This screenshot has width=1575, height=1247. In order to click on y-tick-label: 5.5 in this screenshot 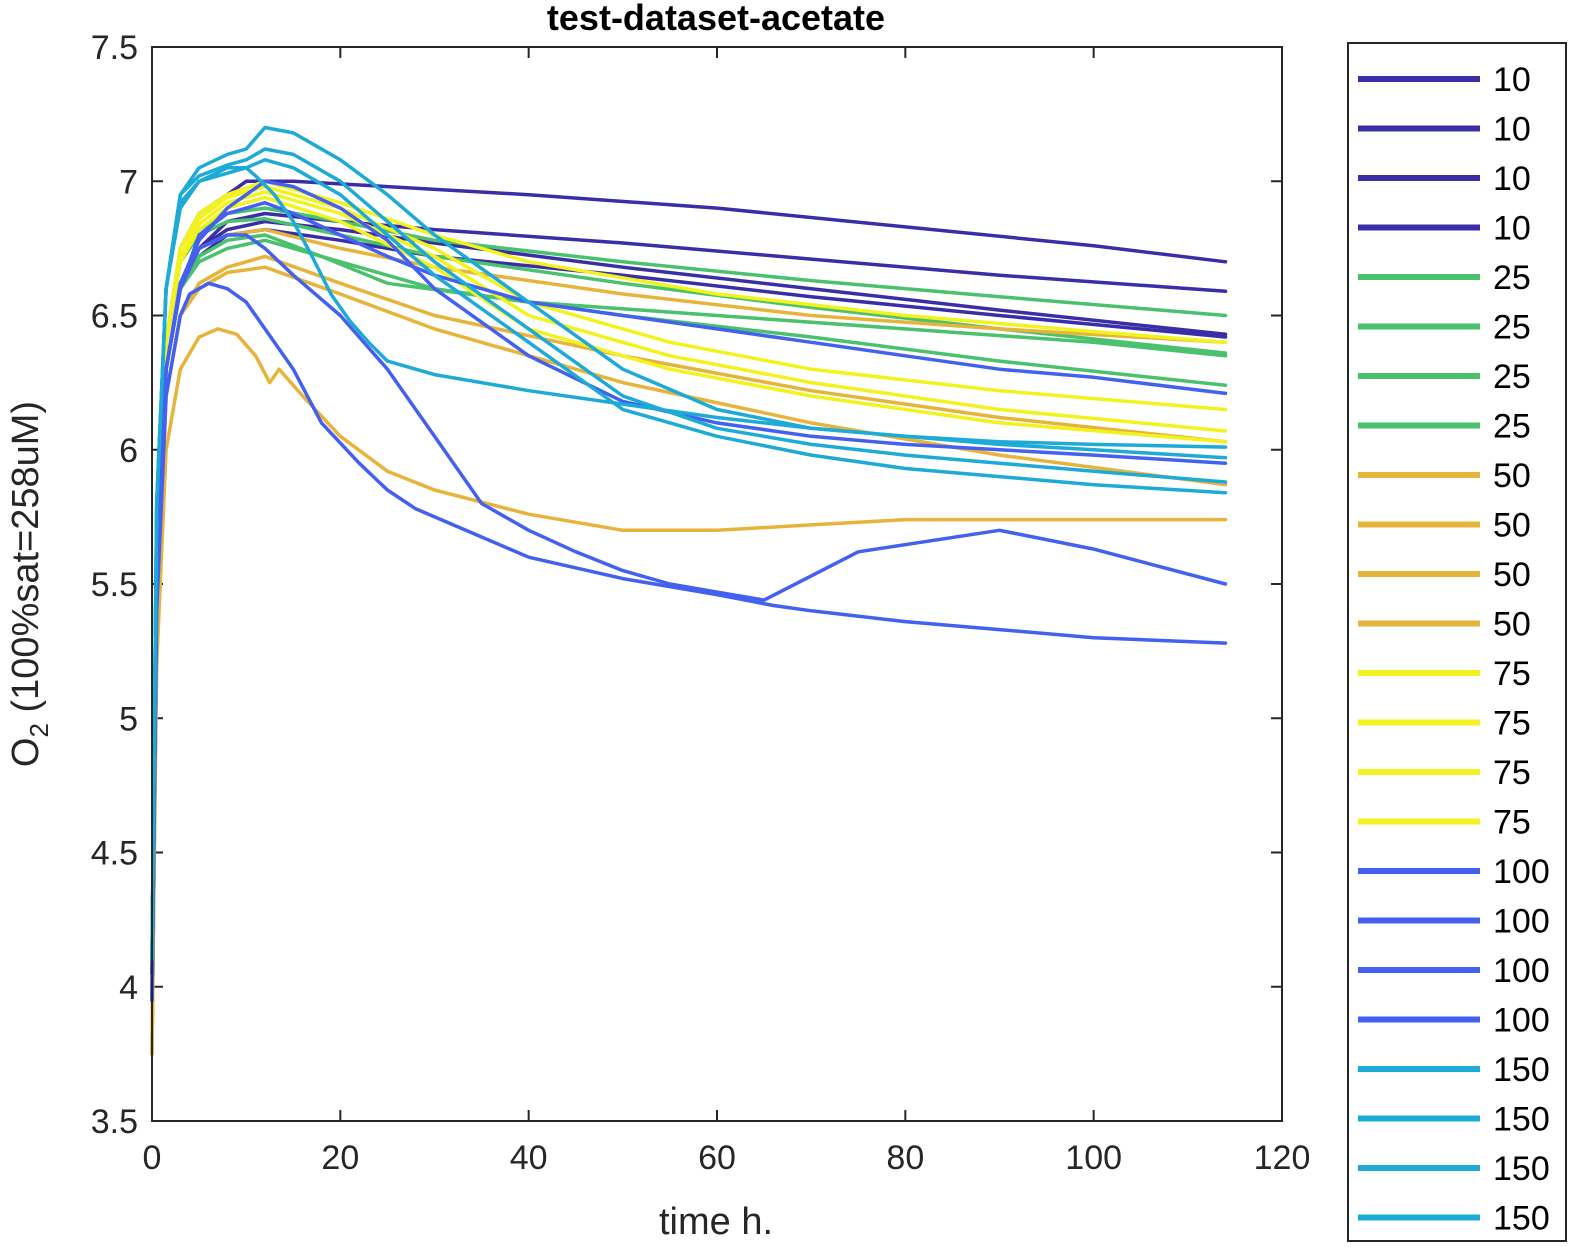, I will do `click(114, 585)`.